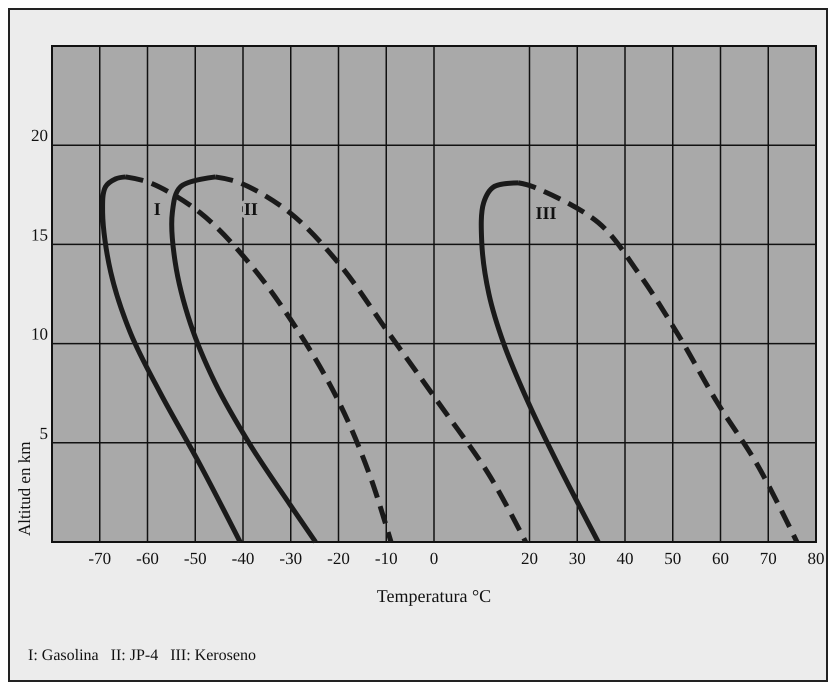 The image size is (836, 690). I want to click on text: I: Gasolina II: JP-4 III: Keroseno, so click(142, 655).